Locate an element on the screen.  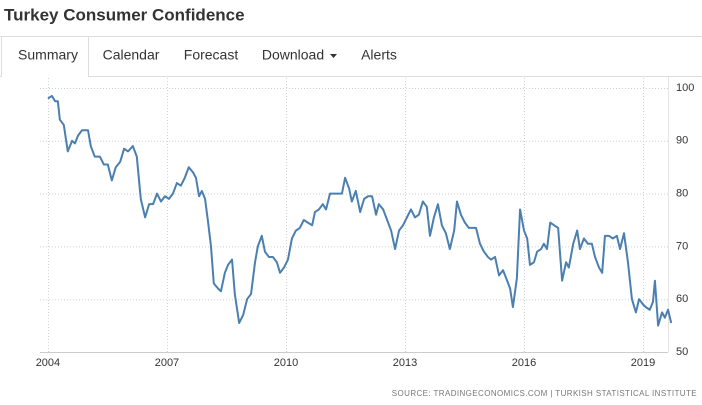
tab: Forecast is located at coordinates (211, 55).